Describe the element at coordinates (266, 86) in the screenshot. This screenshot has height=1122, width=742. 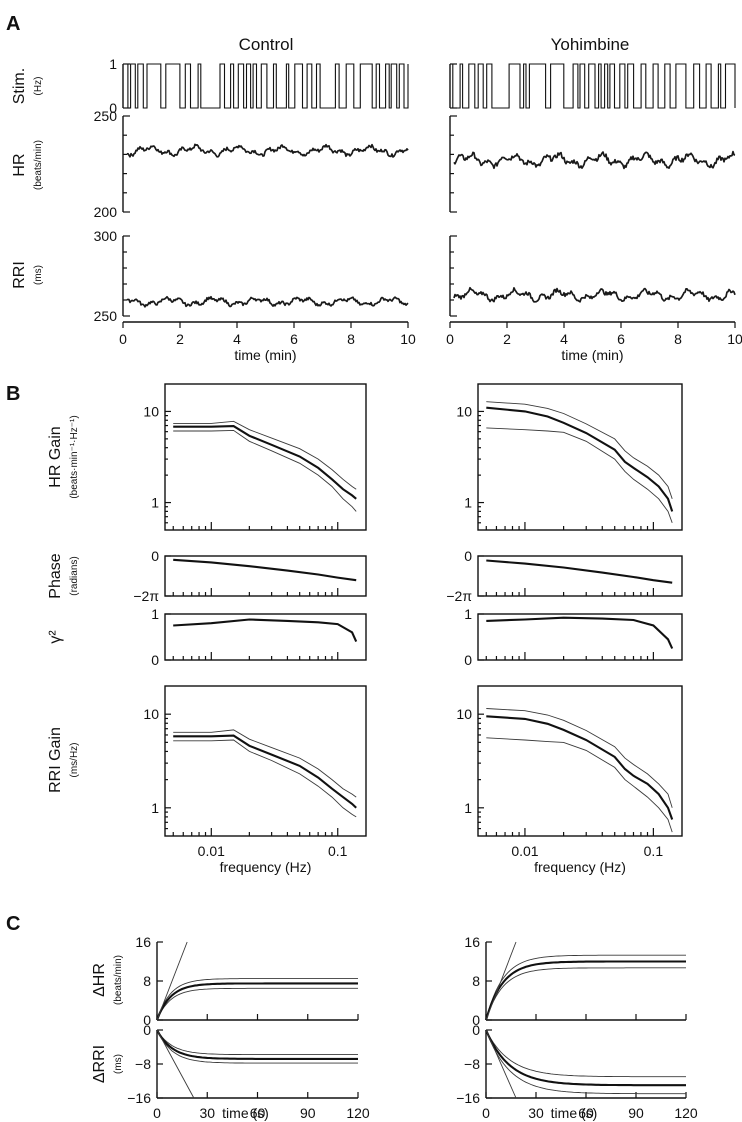
I see `stimulation-trace` at that location.